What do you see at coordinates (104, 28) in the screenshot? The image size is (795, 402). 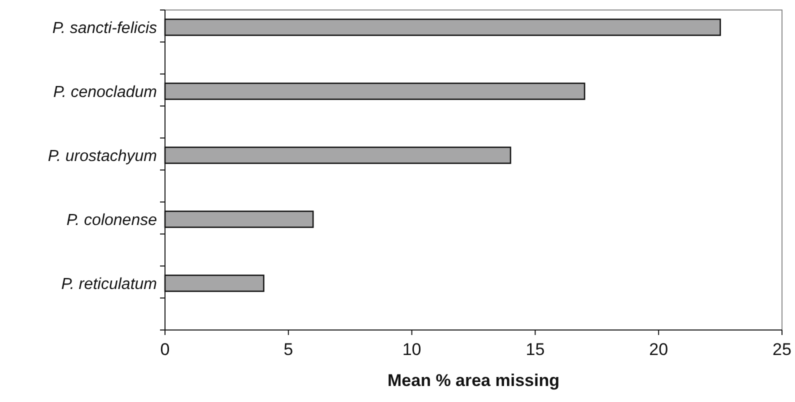 I see `y-tick-label: P. sancti-felicis` at bounding box center [104, 28].